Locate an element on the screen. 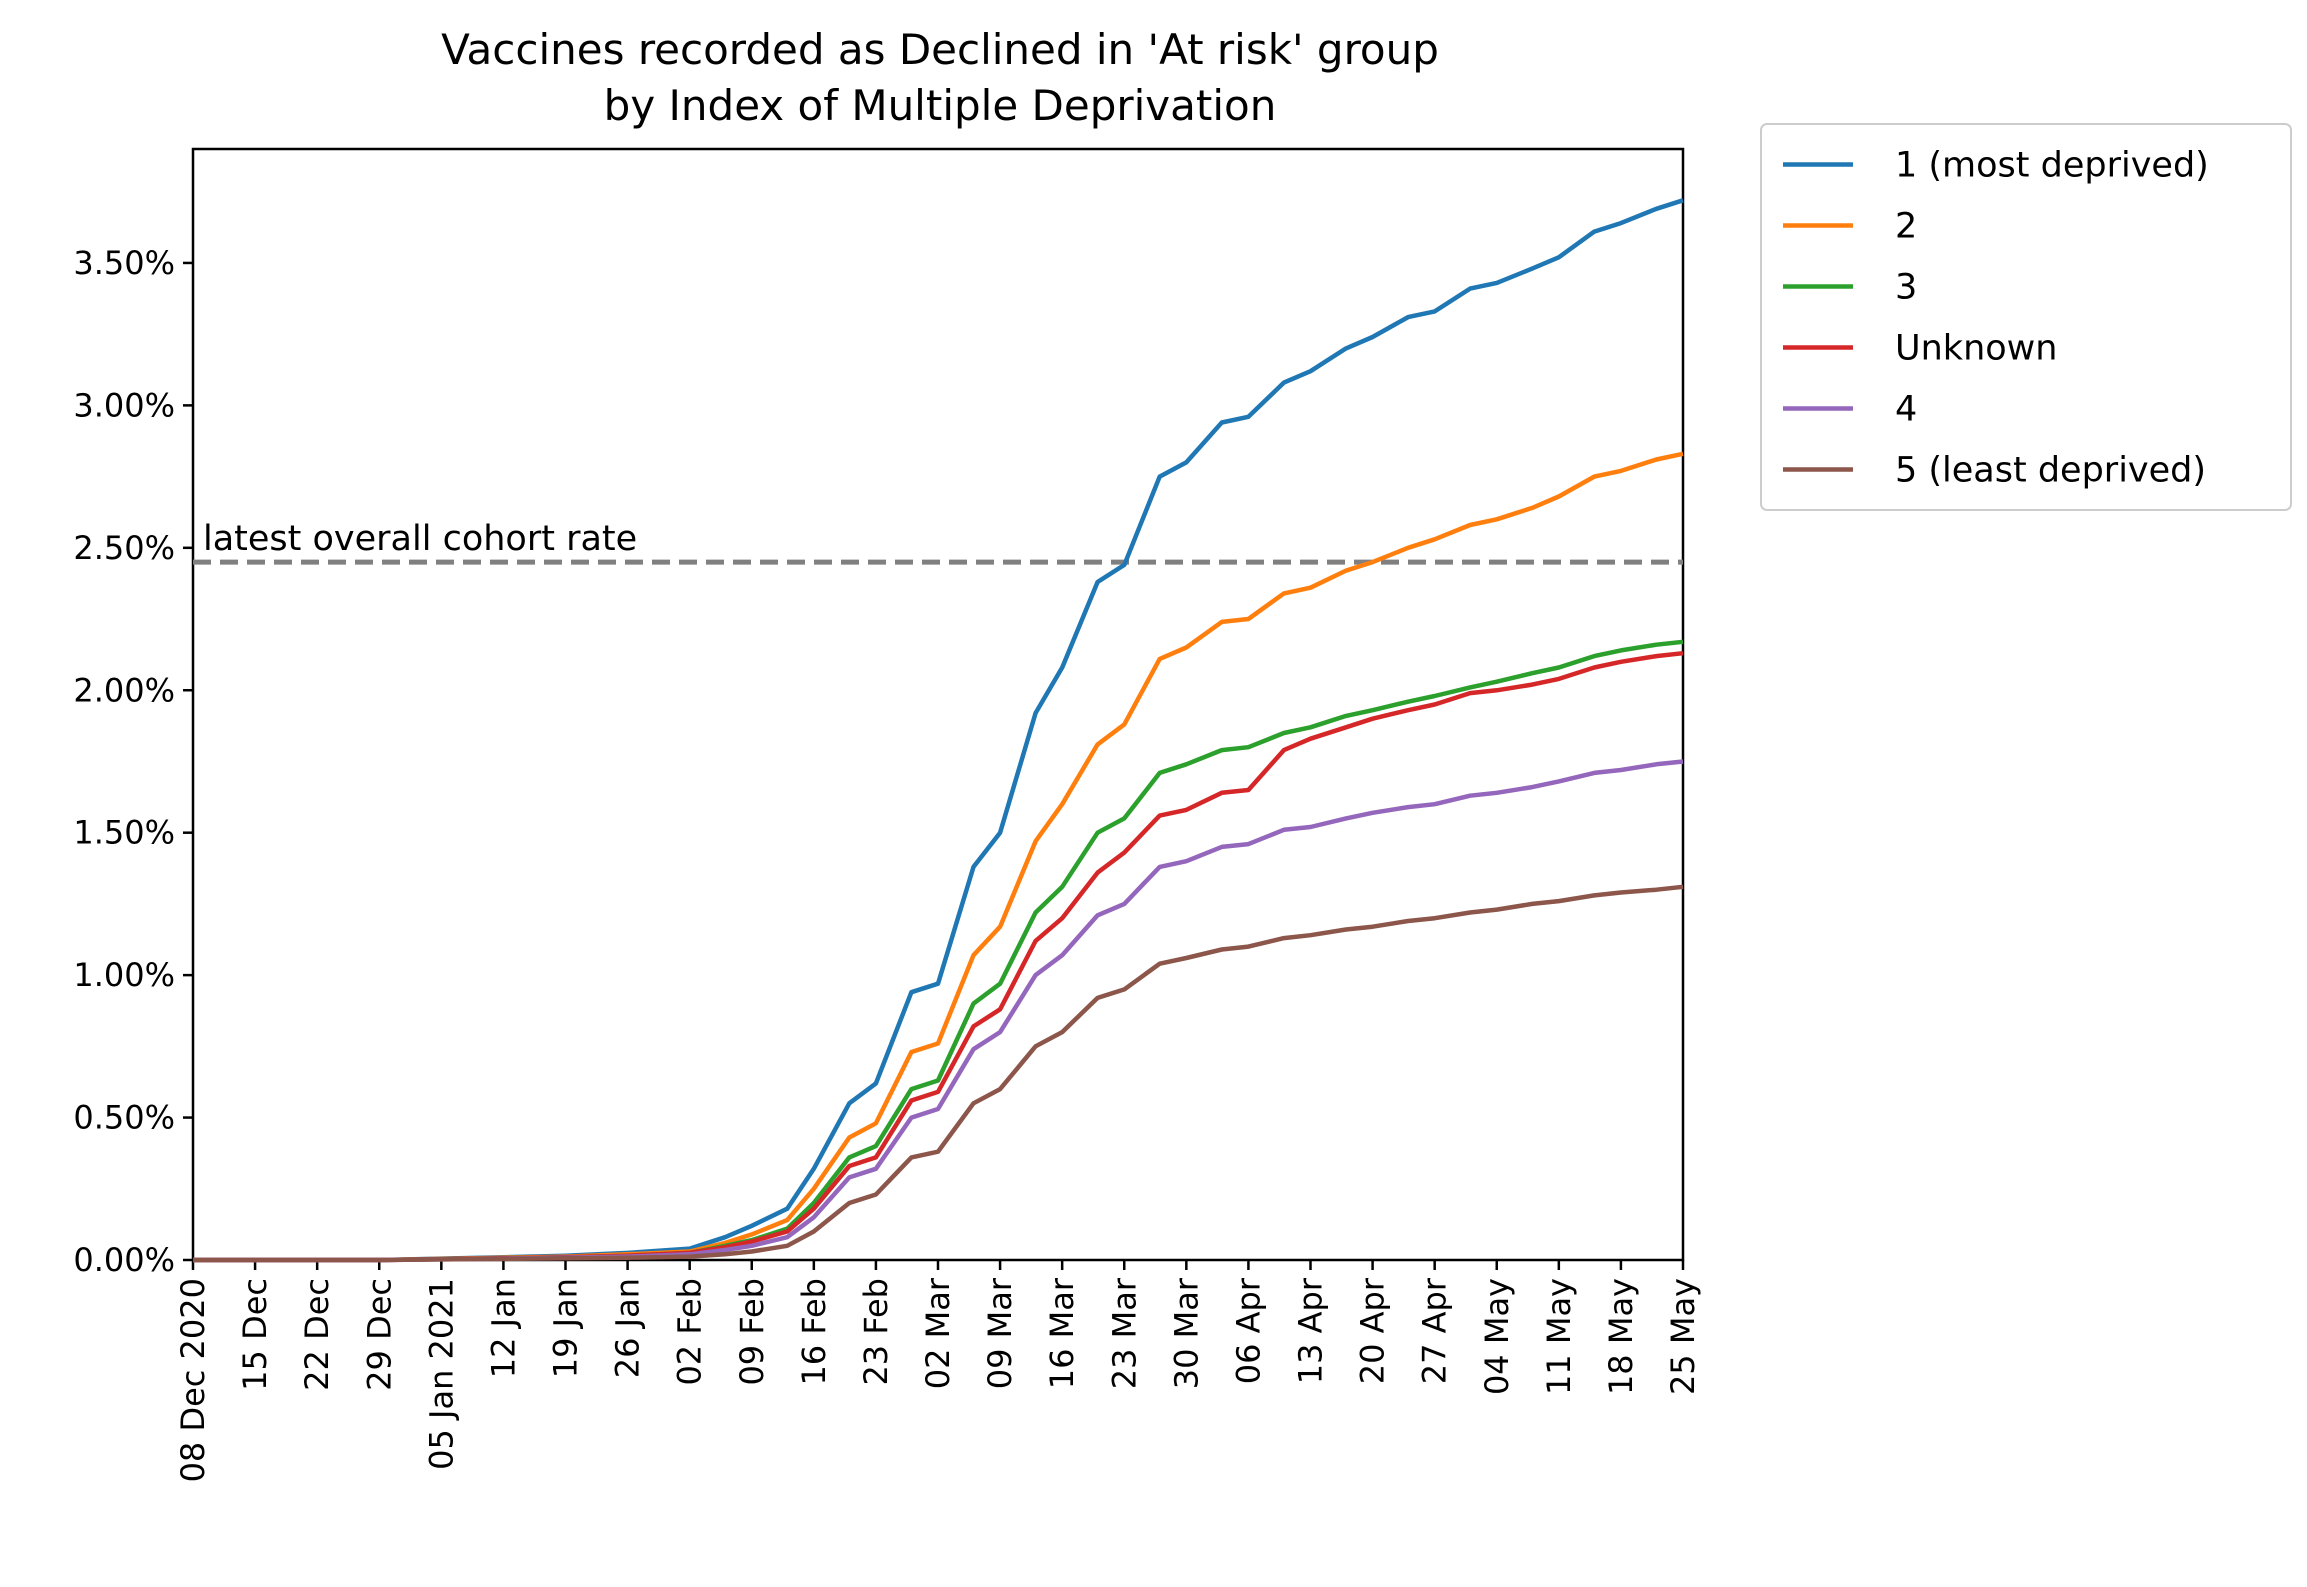 The height and width of the screenshot is (1587, 2307). x-tick-label: 20 Apr is located at coordinates (1373, 1330).